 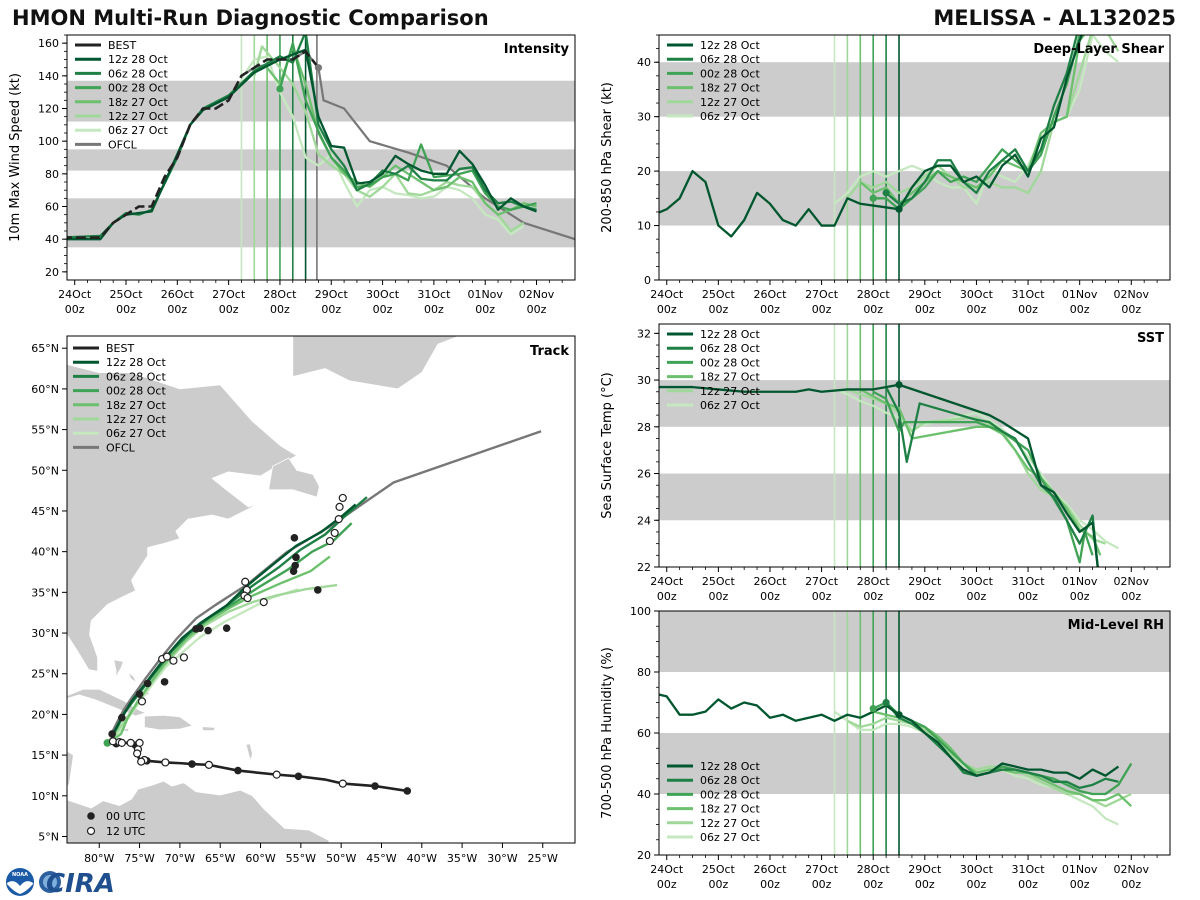 What do you see at coordinates (886, 702) in the screenshot?
I see `rh-marker-06z-28-oct` at bounding box center [886, 702].